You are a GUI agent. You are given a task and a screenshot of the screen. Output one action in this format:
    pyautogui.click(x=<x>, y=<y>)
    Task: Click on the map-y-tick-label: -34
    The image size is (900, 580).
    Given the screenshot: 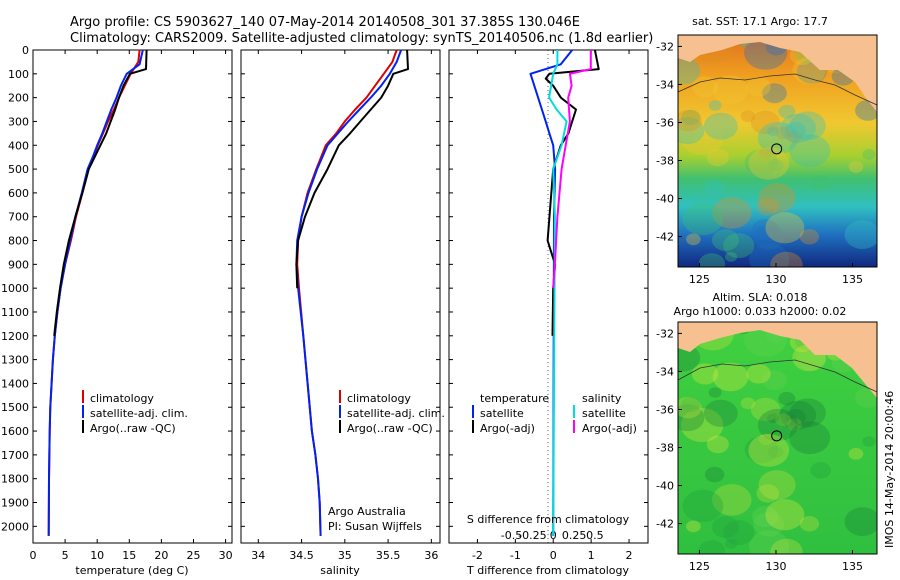 What is the action you would take?
    pyautogui.click(x=665, y=371)
    